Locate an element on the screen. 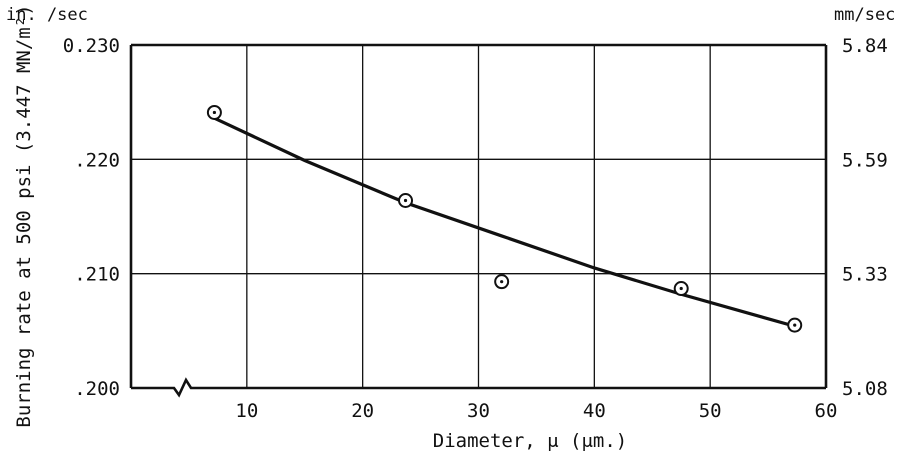 Image resolution: width=911 pixels, height=463 pixels. y-tick-label-right: 5.59 is located at coordinates (865, 160).